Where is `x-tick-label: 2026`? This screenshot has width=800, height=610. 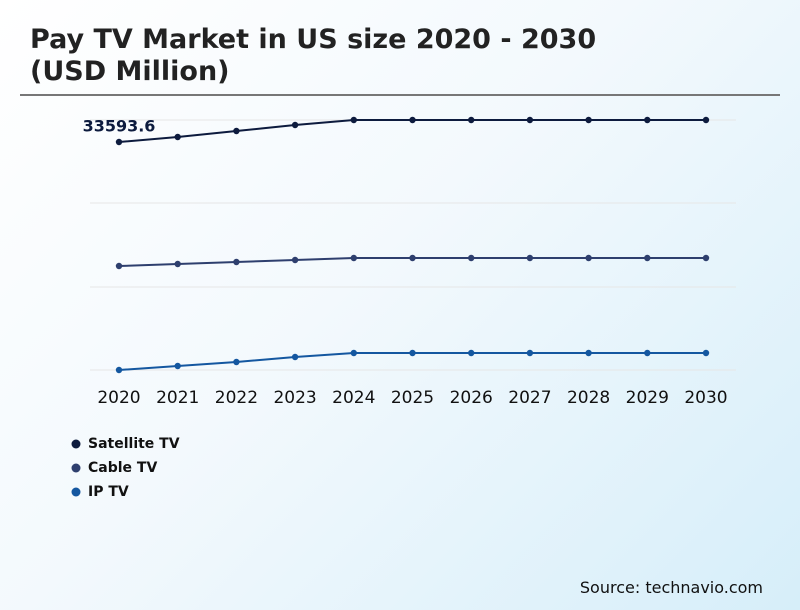
x-tick-label: 2026 is located at coordinates (471, 398).